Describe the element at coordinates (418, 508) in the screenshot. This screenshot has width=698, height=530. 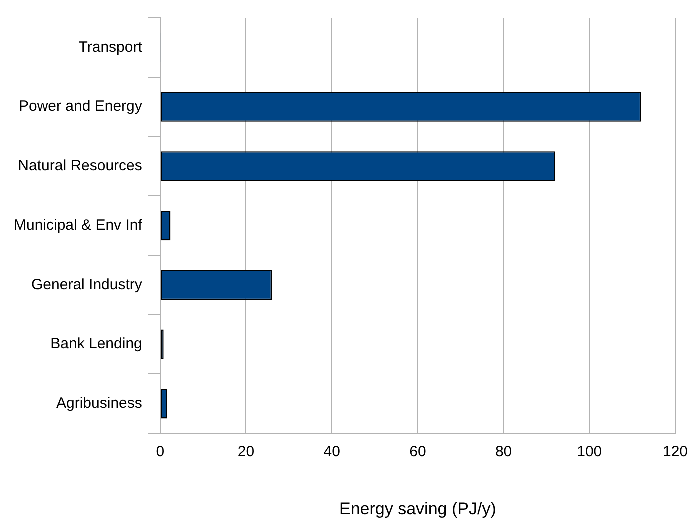
I see `x-axis-title: Energy saving (PJ/y)` at that location.